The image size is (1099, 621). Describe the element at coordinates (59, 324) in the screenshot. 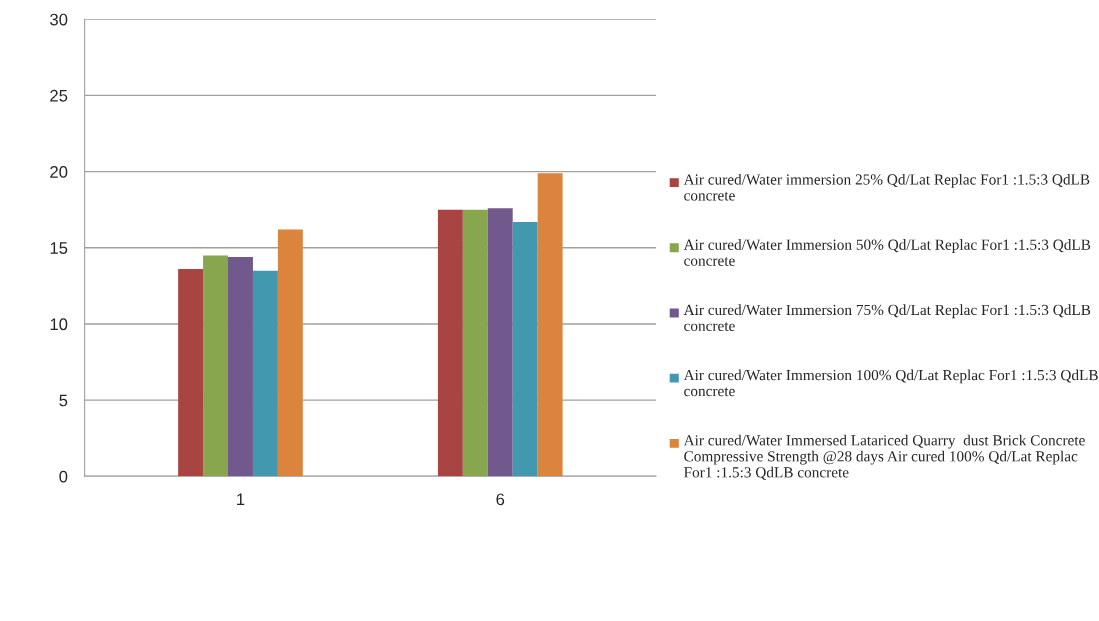

I see `y-tick-label: 10` at that location.